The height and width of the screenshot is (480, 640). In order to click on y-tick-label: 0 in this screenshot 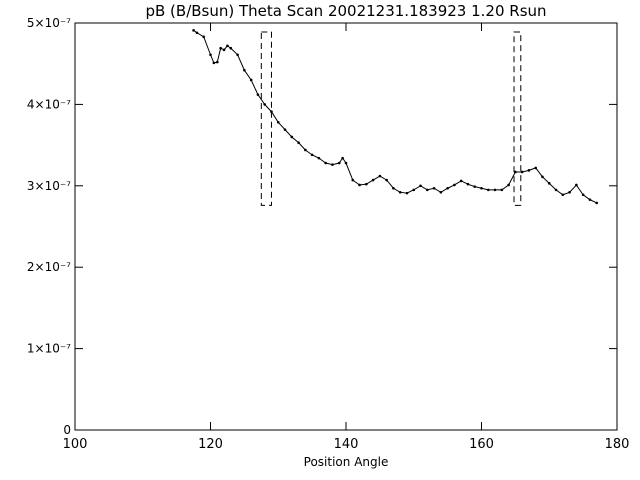, I will do `click(67, 430)`.